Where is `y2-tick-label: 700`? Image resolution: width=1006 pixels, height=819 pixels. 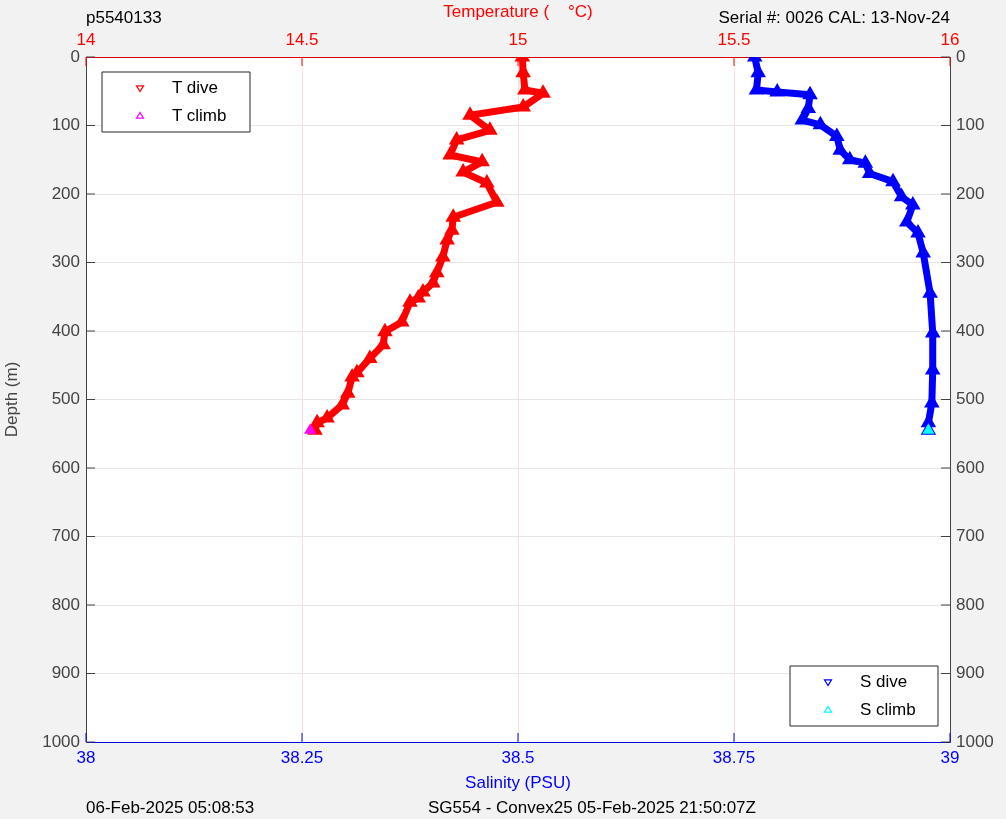
y2-tick-label: 700 is located at coordinates (970, 536).